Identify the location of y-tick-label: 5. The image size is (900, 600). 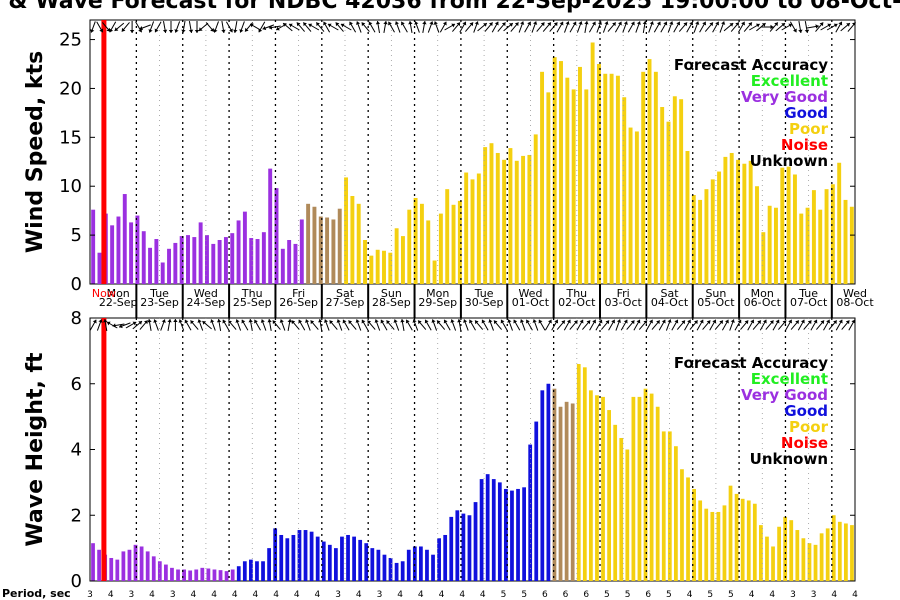
(76, 235).